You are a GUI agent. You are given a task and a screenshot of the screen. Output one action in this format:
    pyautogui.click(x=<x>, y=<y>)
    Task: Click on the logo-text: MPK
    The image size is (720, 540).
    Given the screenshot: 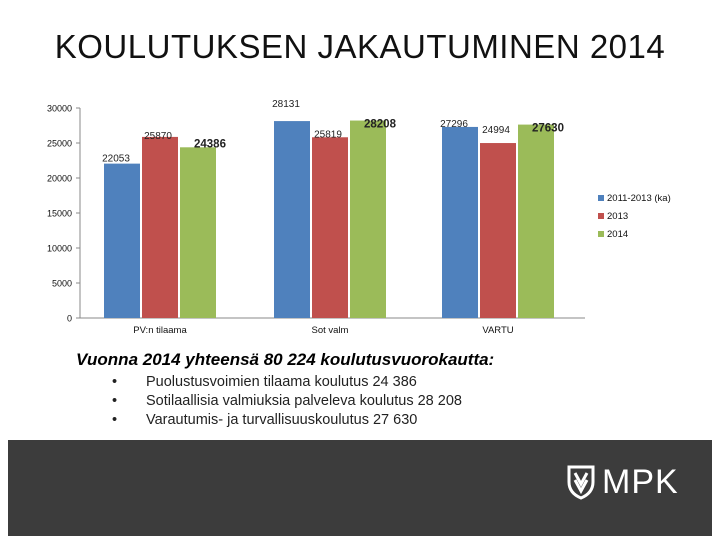 What is the action you would take?
    pyautogui.click(x=640, y=481)
    